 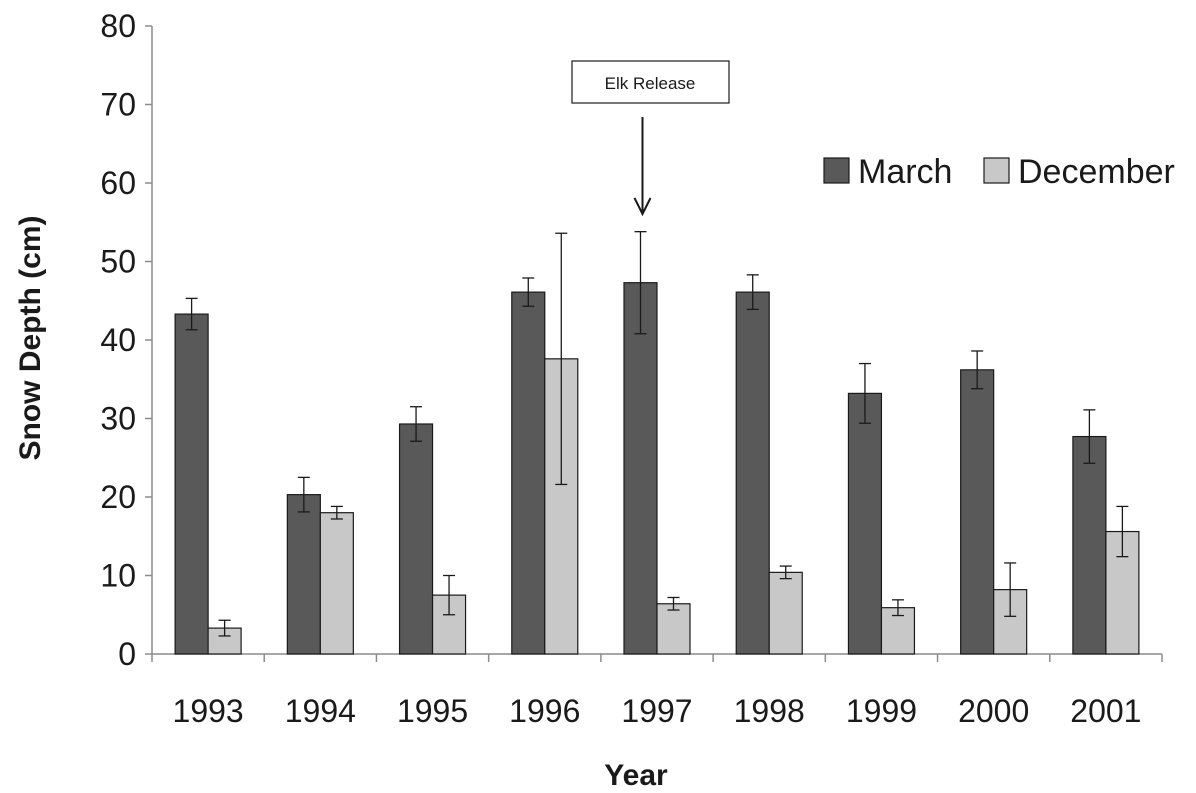 I want to click on annotation-arrow-head, so click(x=642, y=207).